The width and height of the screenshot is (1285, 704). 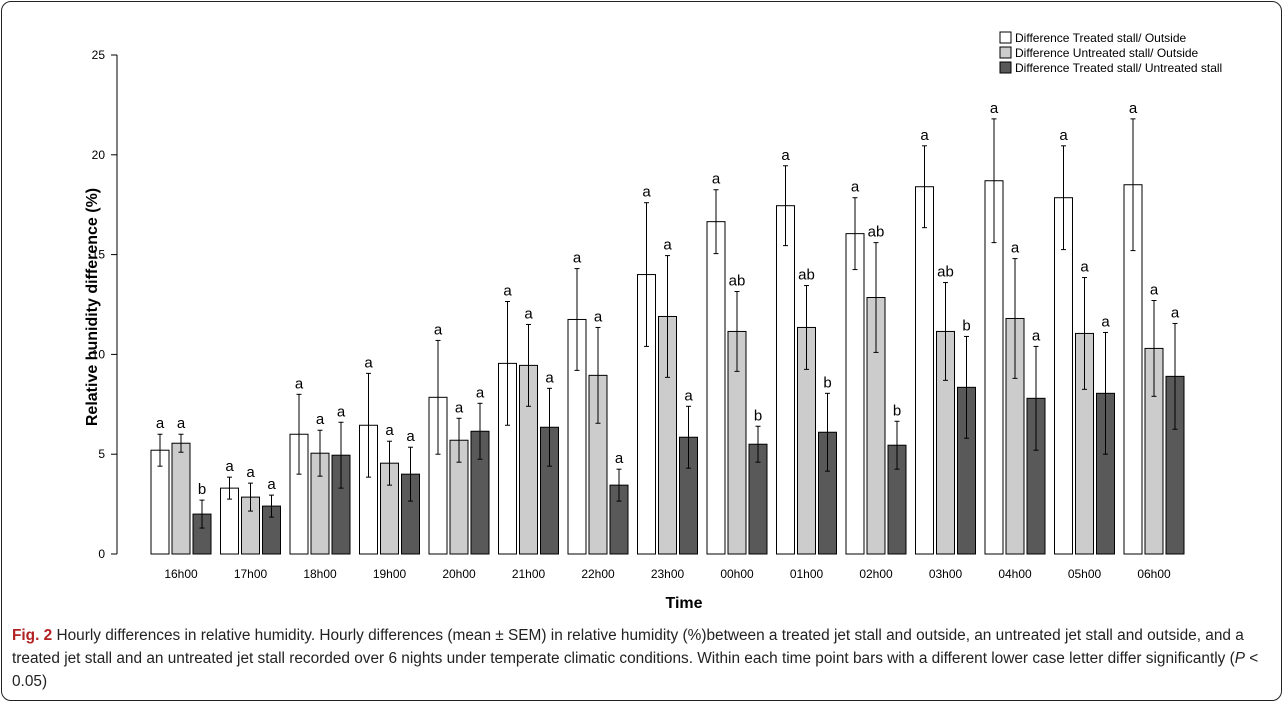 What do you see at coordinates (101, 454) in the screenshot?
I see `y-tick-label: 5` at bounding box center [101, 454].